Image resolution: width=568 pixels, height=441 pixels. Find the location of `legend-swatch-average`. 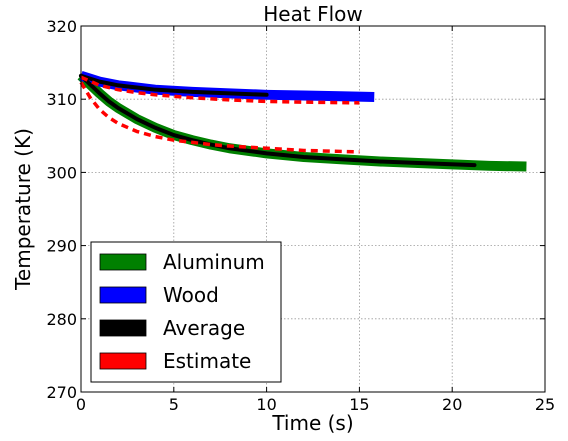

legend-swatch-average is located at coordinates (123, 328).